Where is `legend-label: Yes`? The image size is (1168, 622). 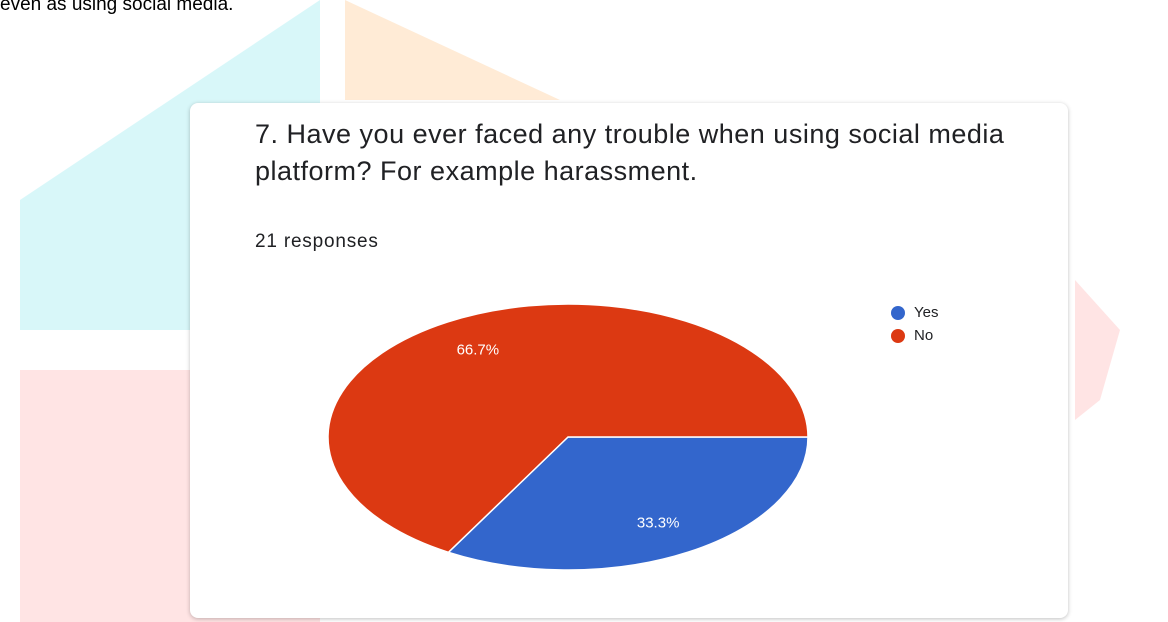 legend-label: Yes is located at coordinates (926, 312).